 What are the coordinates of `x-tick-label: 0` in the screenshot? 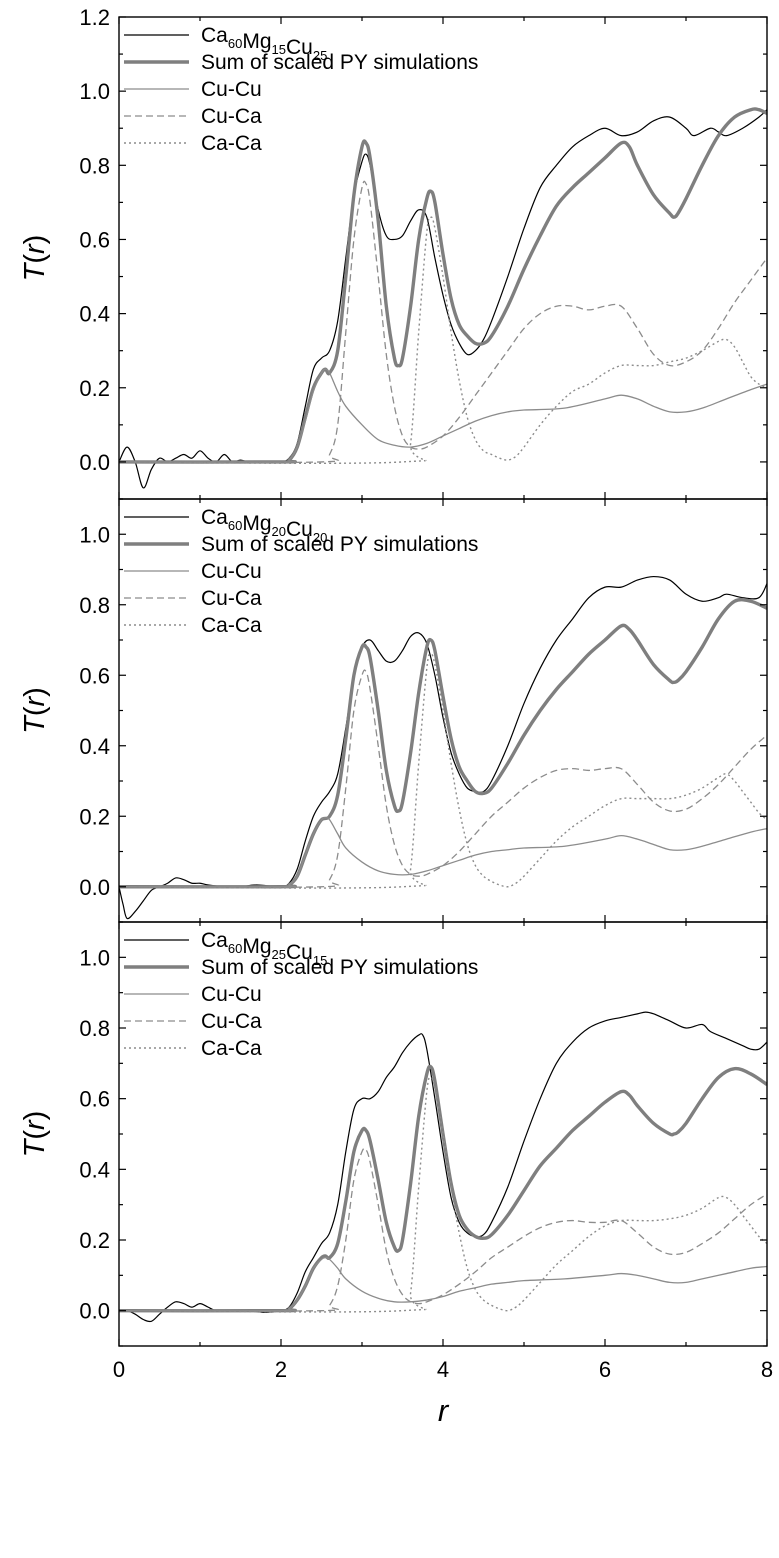 It's located at (119, 1369).